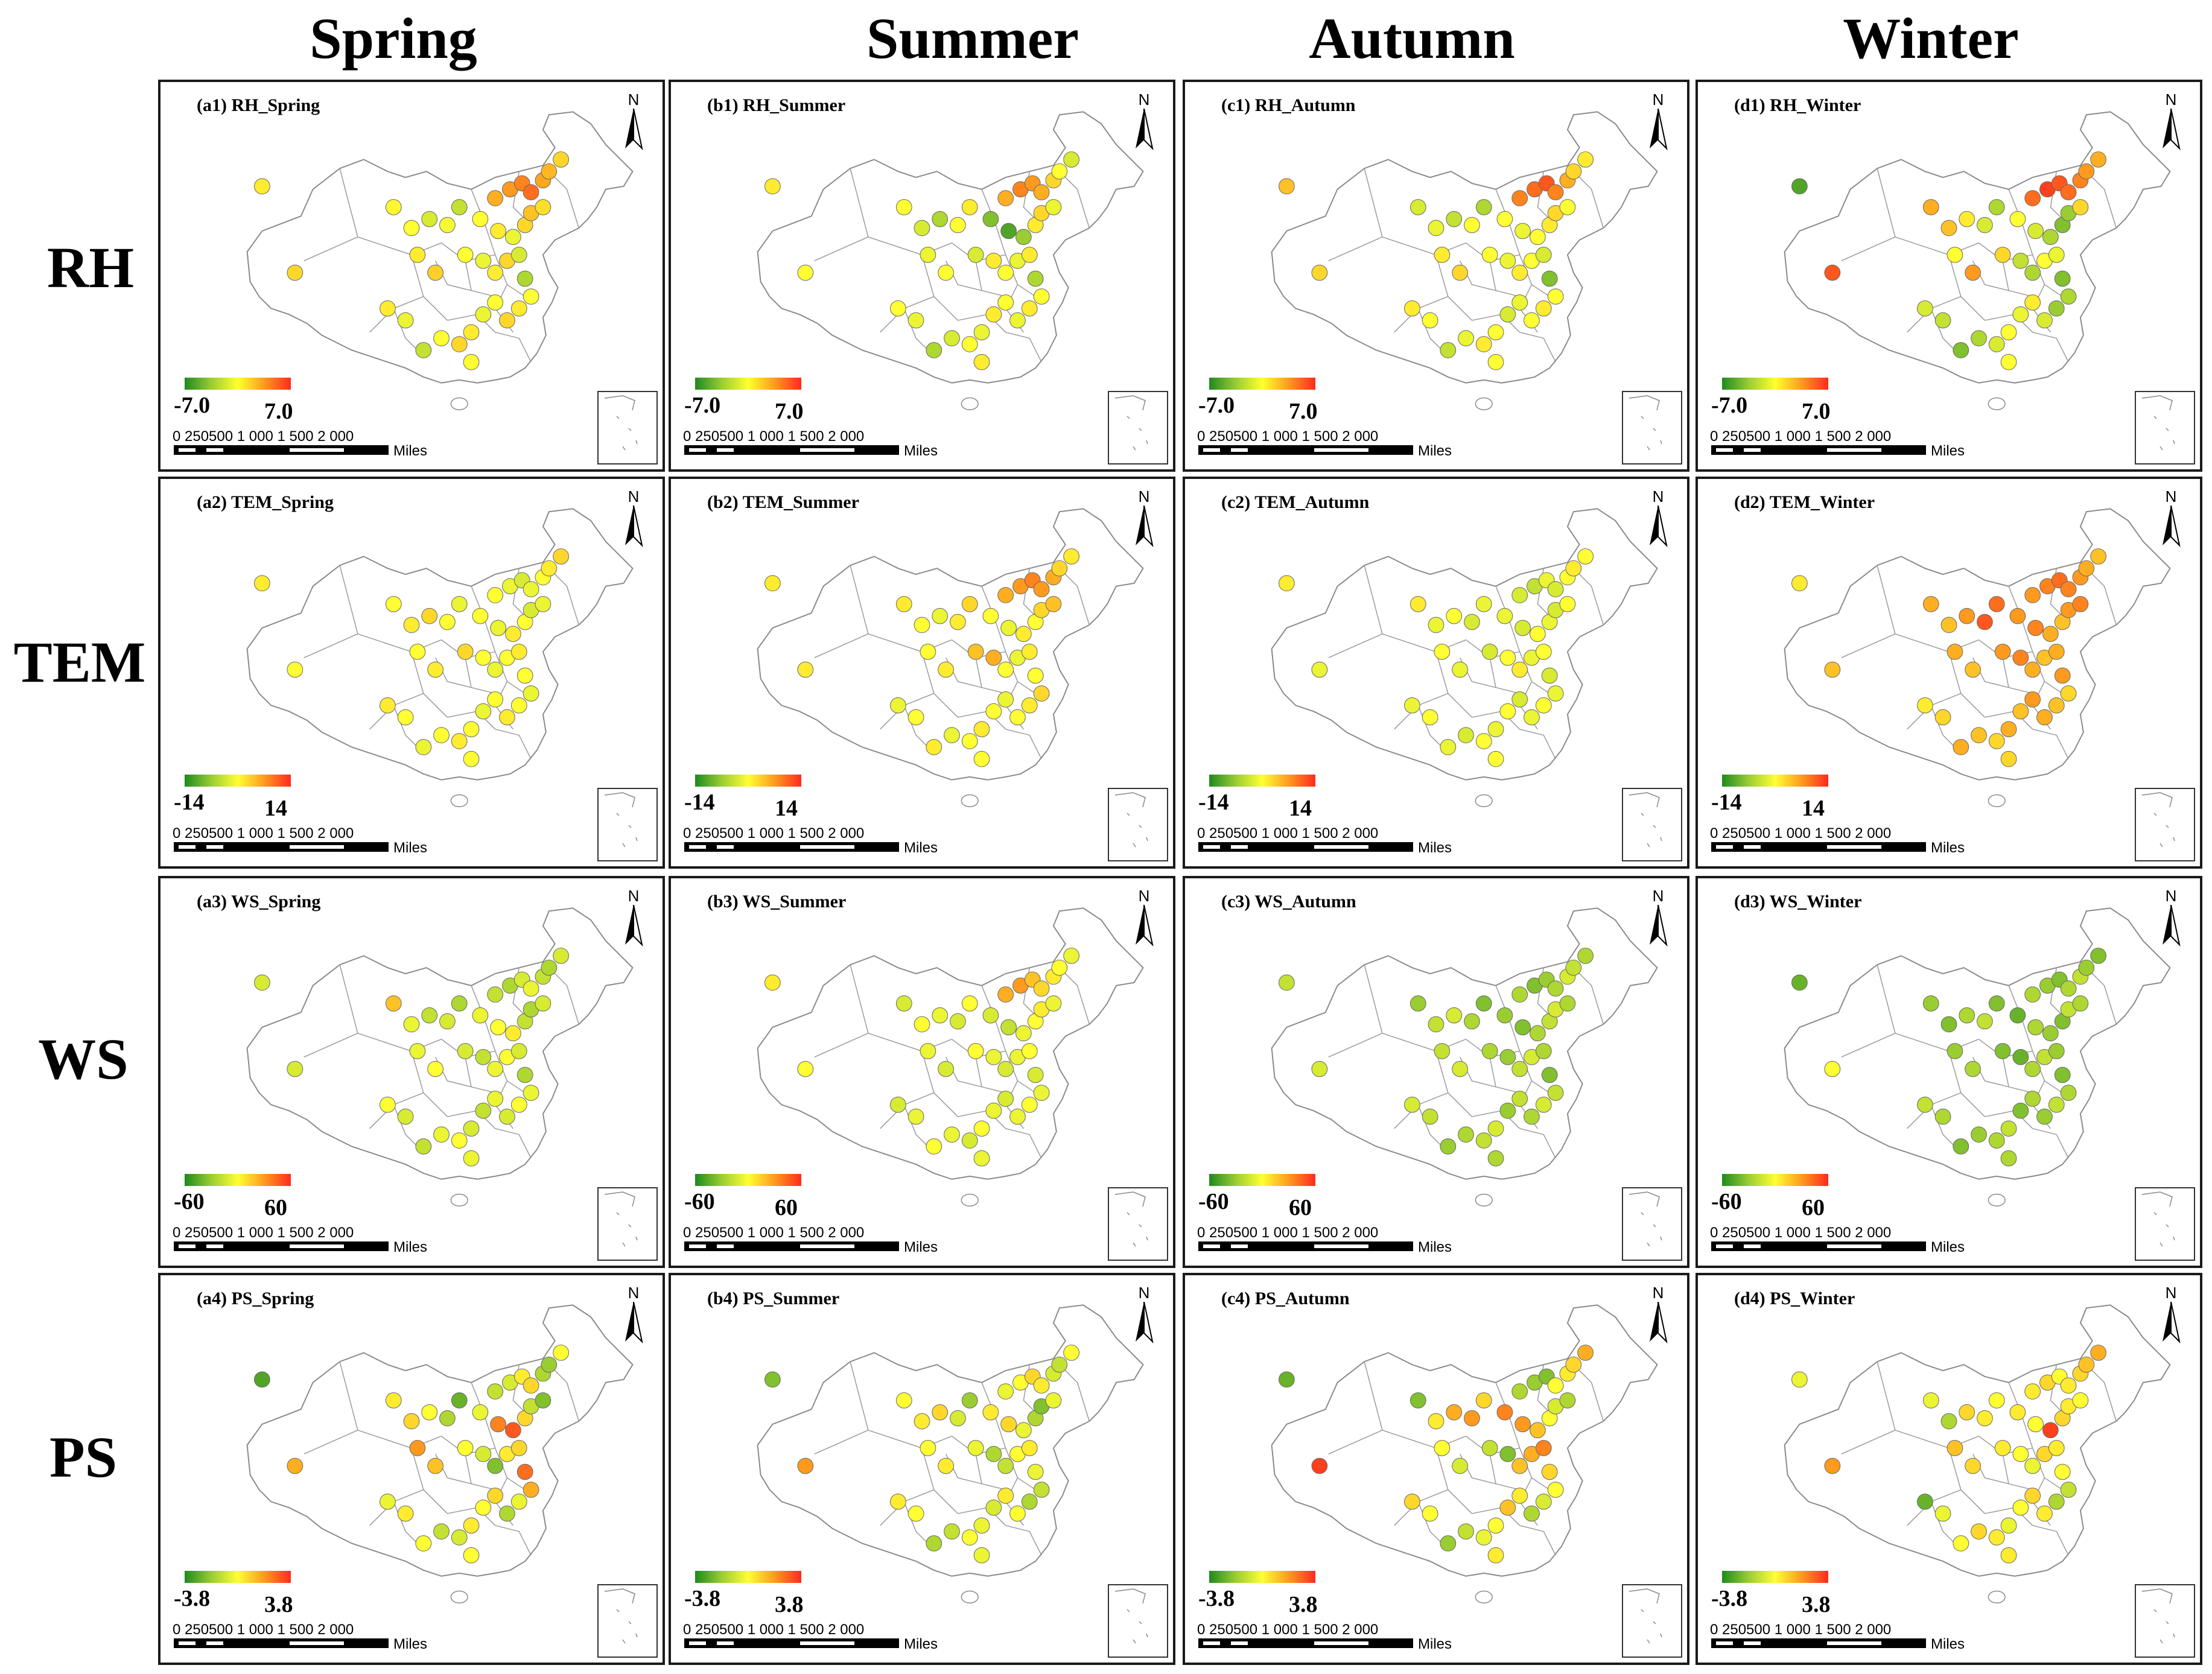 The height and width of the screenshot is (1674, 2212). I want to click on scale-labels: 0 250500 1 000 1 500 2 000, so click(1801, 833).